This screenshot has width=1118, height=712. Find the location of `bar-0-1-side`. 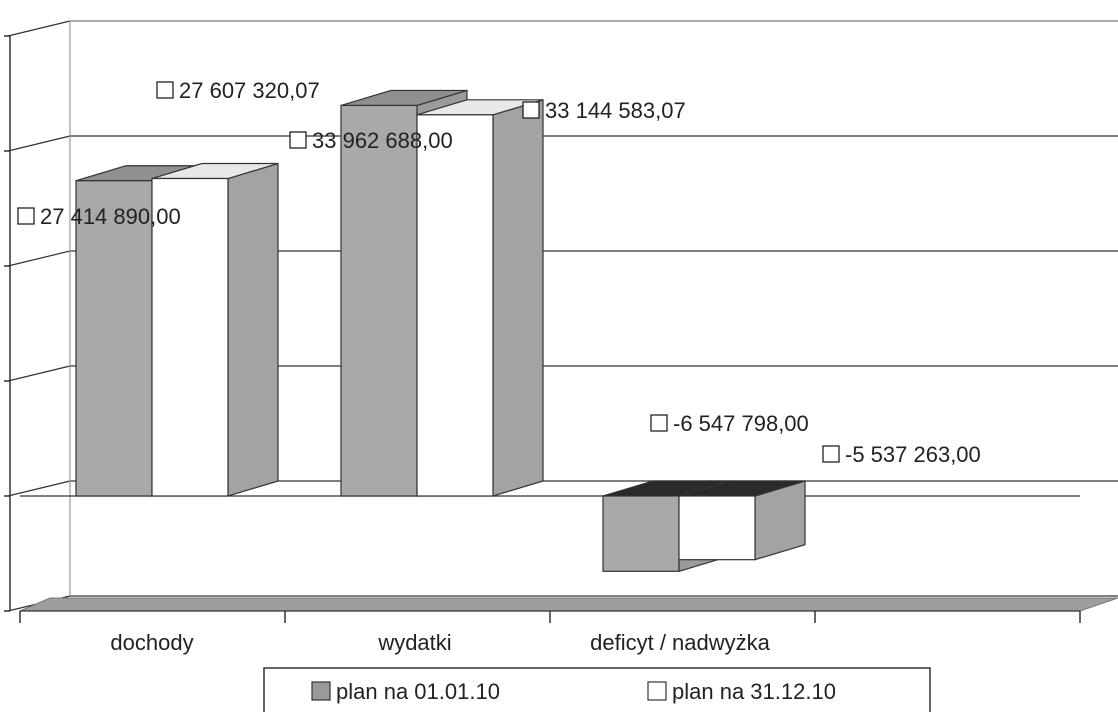

bar-0-1-side is located at coordinates (253, 329).